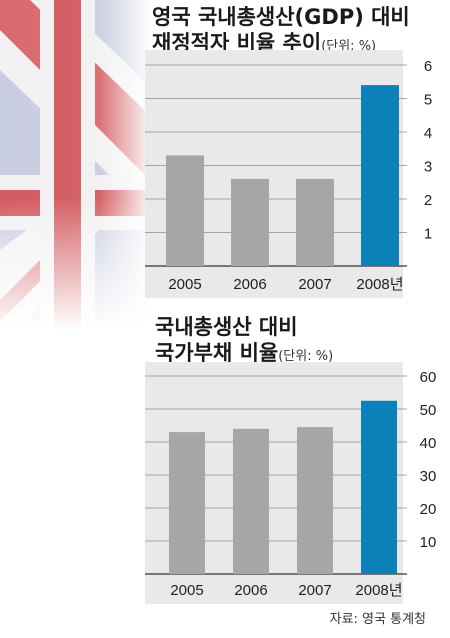  What do you see at coordinates (379, 284) in the screenshot?
I see `chart1-x-tick-label: 2008년` at bounding box center [379, 284].